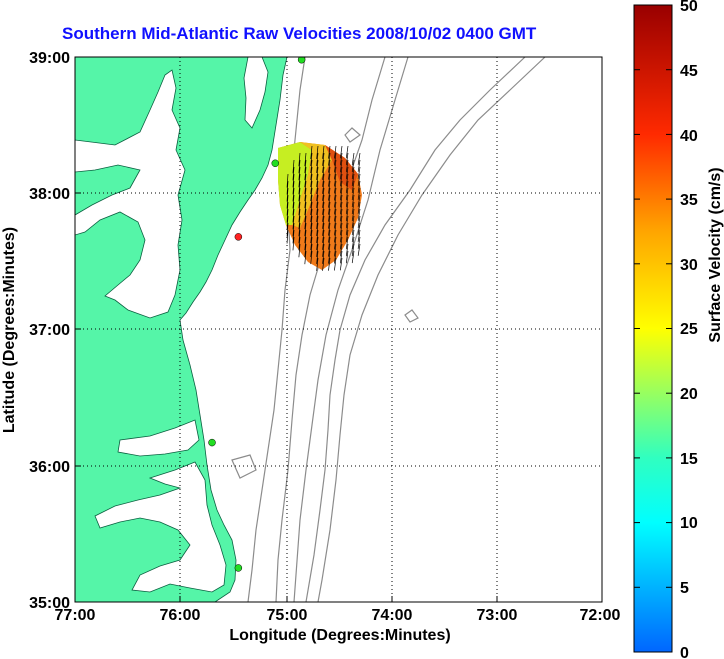 The width and height of the screenshot is (724, 659). I want to click on velocity-low-zone, so click(295, 183).